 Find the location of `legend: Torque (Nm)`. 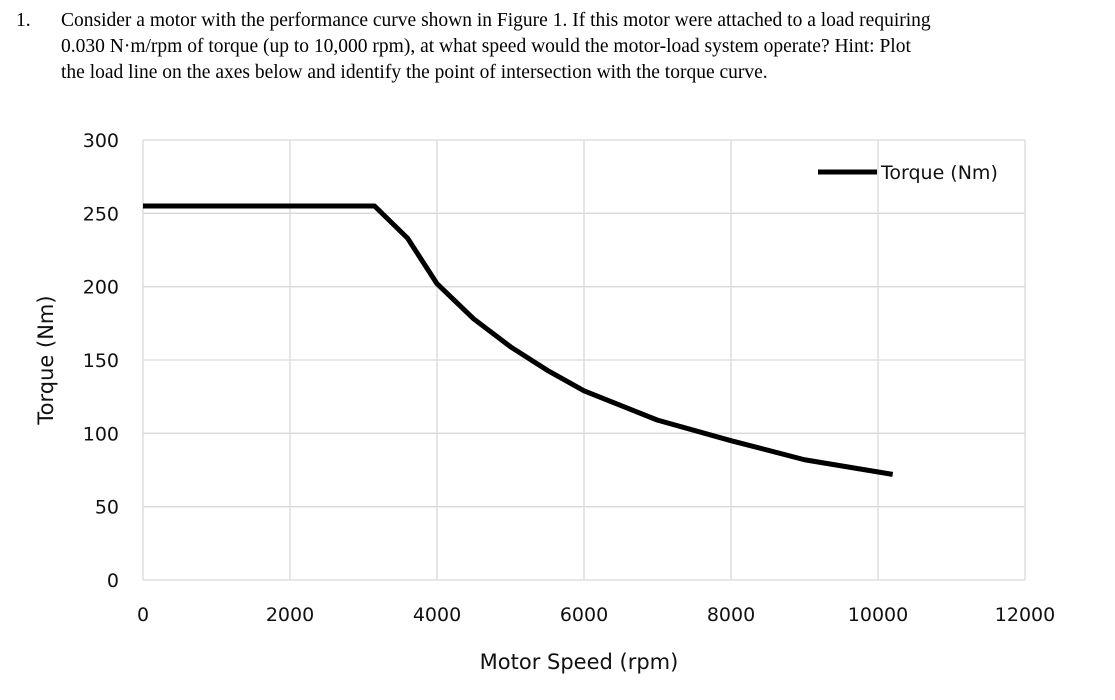

legend: Torque (Nm) is located at coordinates (908, 173).